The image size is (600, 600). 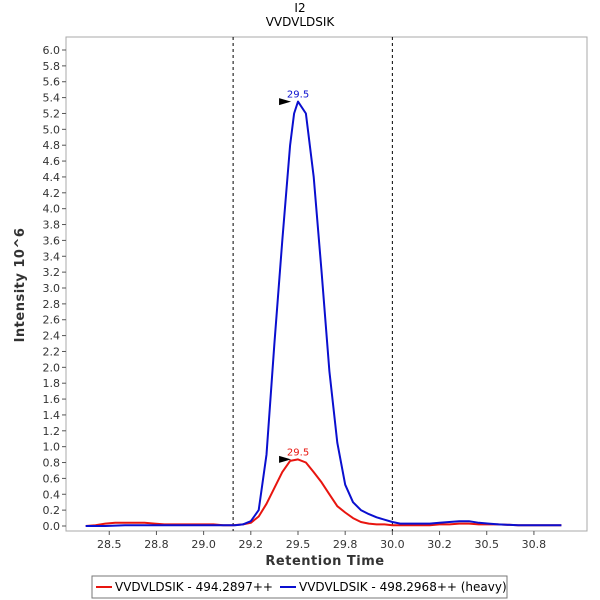 What do you see at coordinates (321, 541) in the screenshot?
I see `x-axis: 28.5 28.8 29.0 29.2 29.5 29.8 30.0 30.2 30.5 30.8` at bounding box center [321, 541].